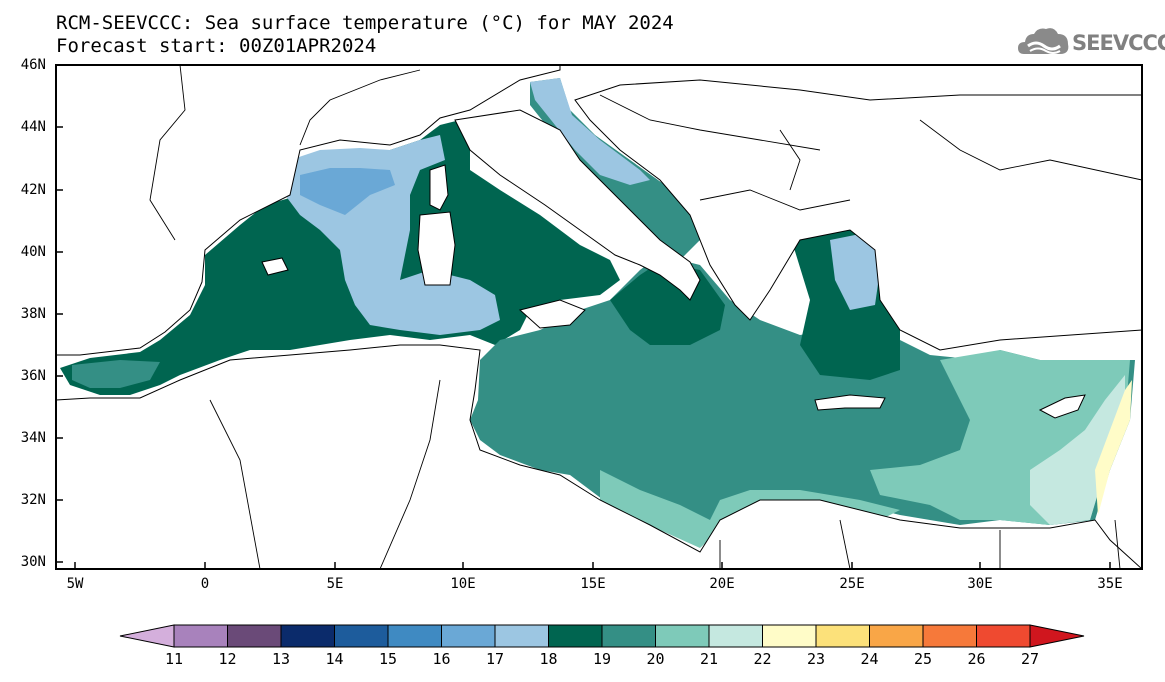  I want to click on colorbar-tick-label: 17, so click(495, 659).